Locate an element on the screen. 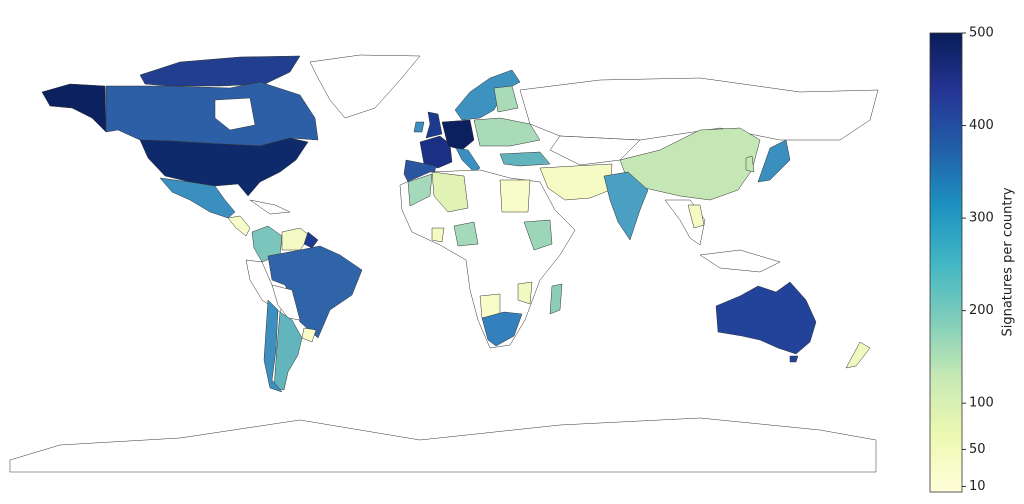  colorbar-tick-label: 200 is located at coordinates (981, 310).